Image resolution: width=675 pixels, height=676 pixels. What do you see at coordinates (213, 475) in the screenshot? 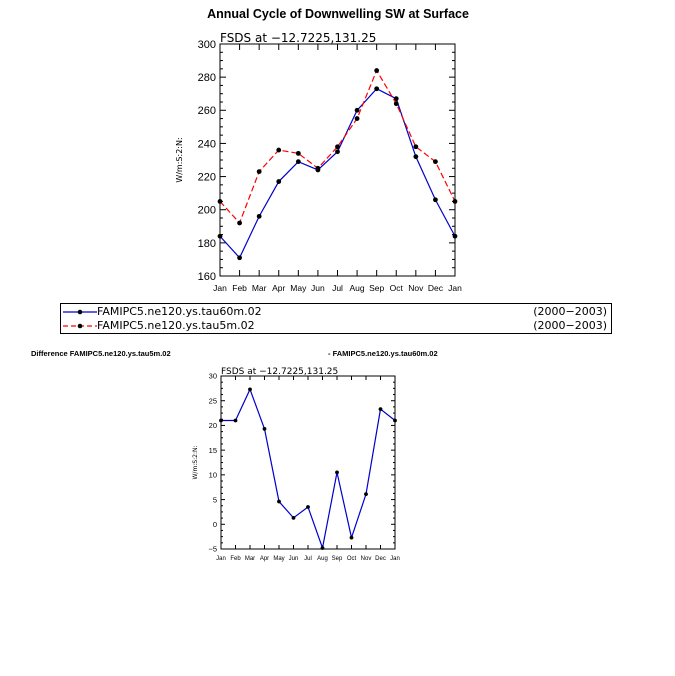
I see `y-tick-label: 10` at bounding box center [213, 475].